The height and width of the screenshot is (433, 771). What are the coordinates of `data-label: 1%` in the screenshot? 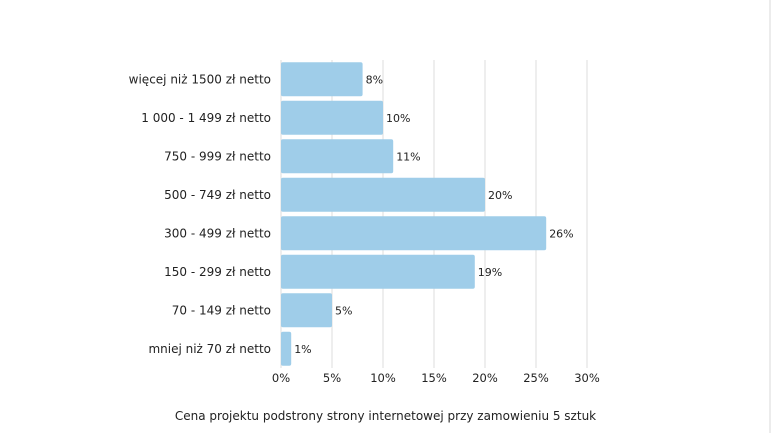 It's located at (302, 349).